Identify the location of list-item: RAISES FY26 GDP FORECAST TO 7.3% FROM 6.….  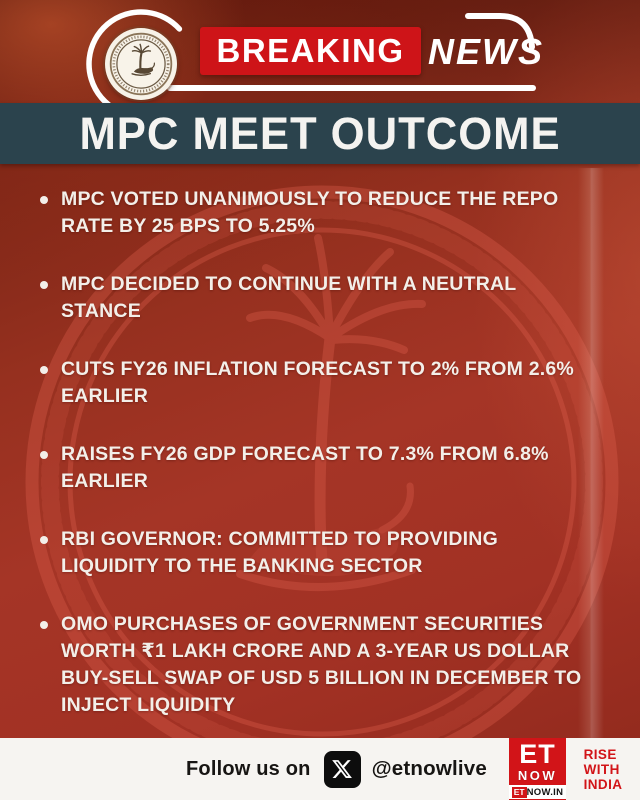
(323, 468).